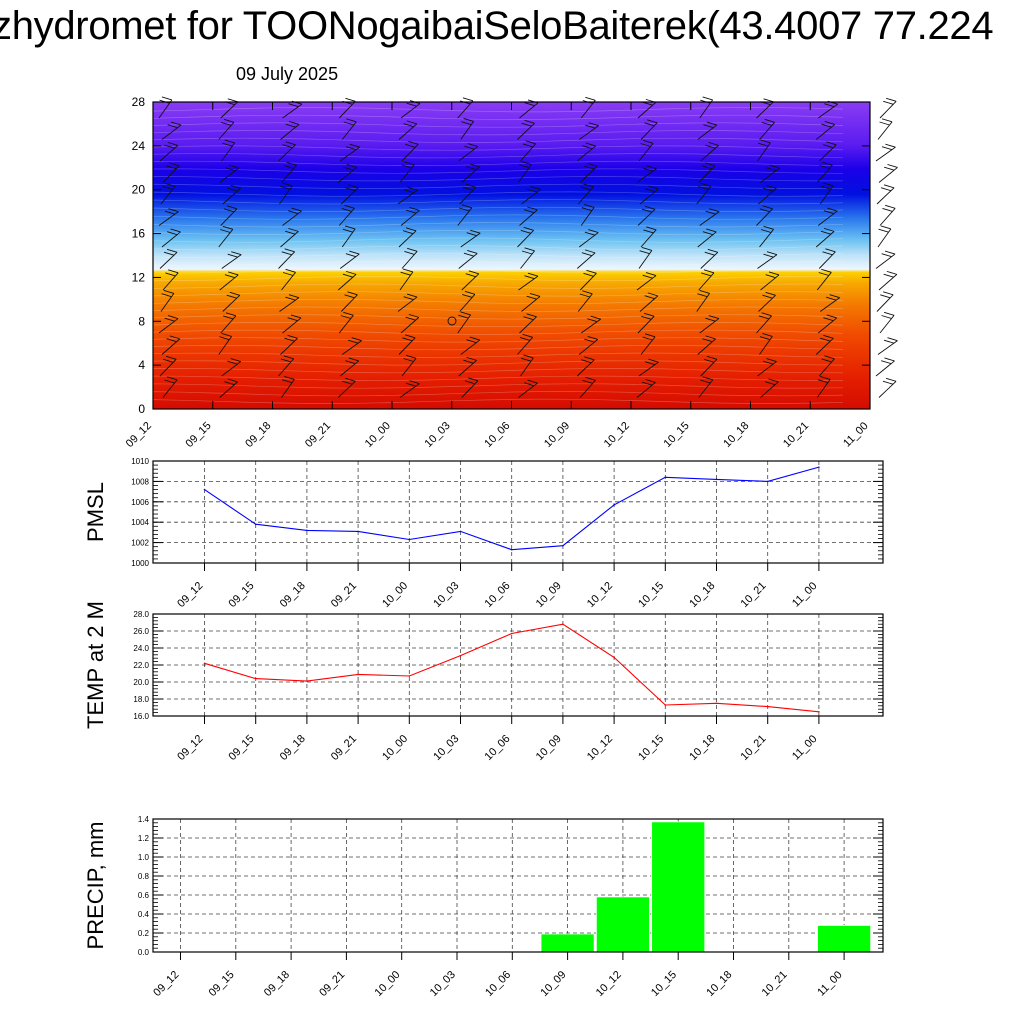  I want to click on ytick-label: 0.6, so click(144, 895).